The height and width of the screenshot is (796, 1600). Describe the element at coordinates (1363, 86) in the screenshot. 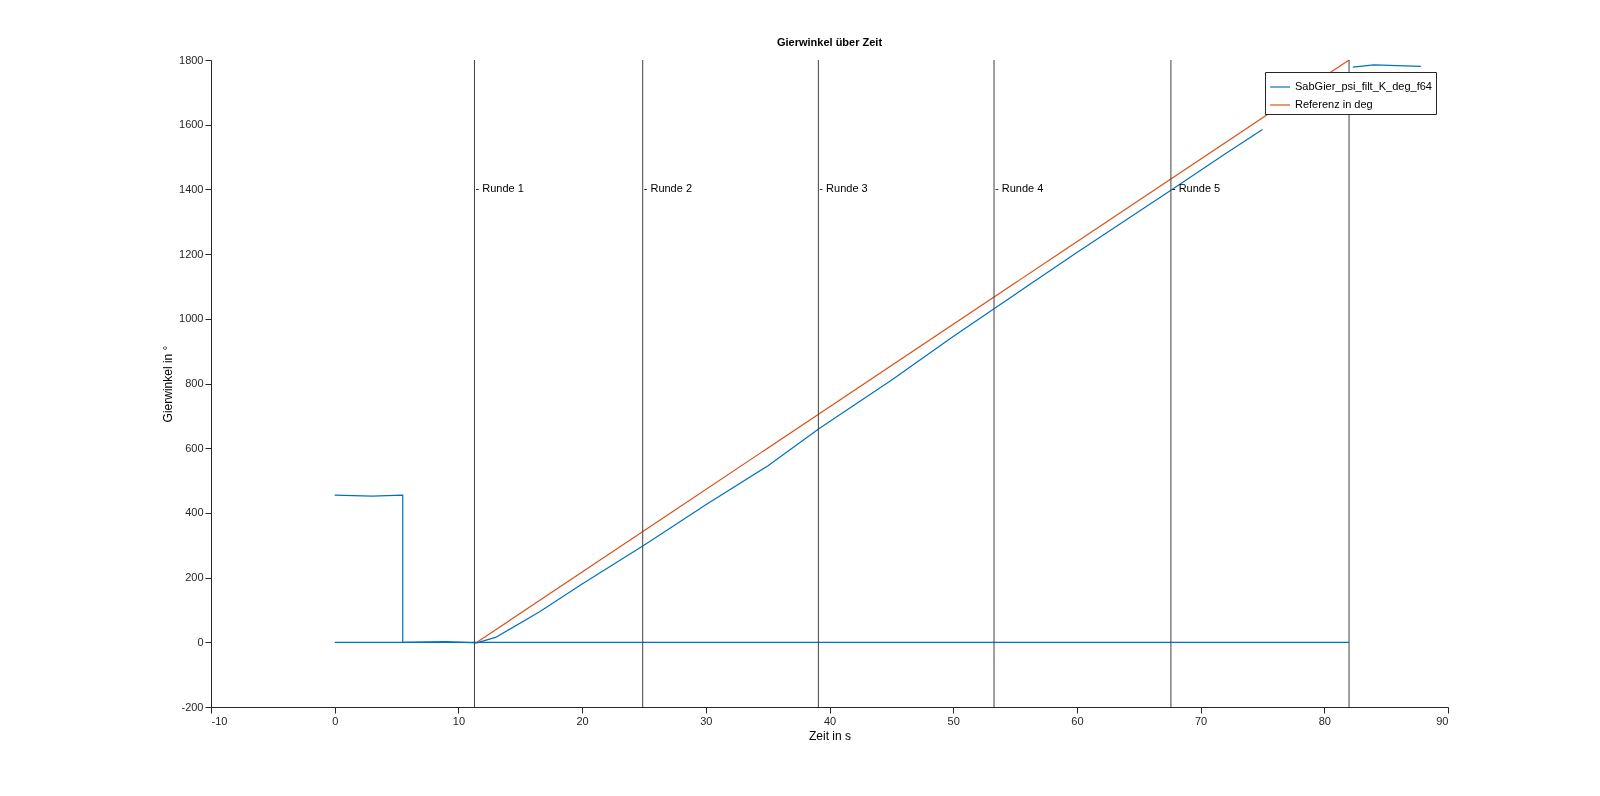

I see `legend-label: SabGier_psi_filt_K_deg_f64` at that location.